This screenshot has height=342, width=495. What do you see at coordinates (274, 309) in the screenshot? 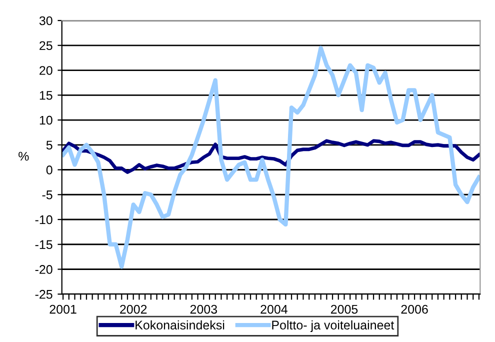
I see `x-tick-label: 2004` at bounding box center [274, 309].